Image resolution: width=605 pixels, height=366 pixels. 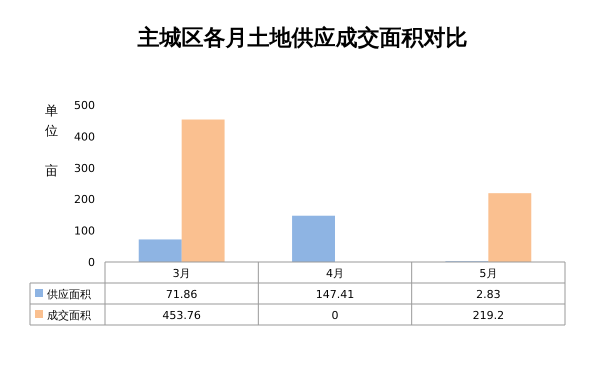 I want to click on y-tick-label: 0, so click(x=91, y=262).